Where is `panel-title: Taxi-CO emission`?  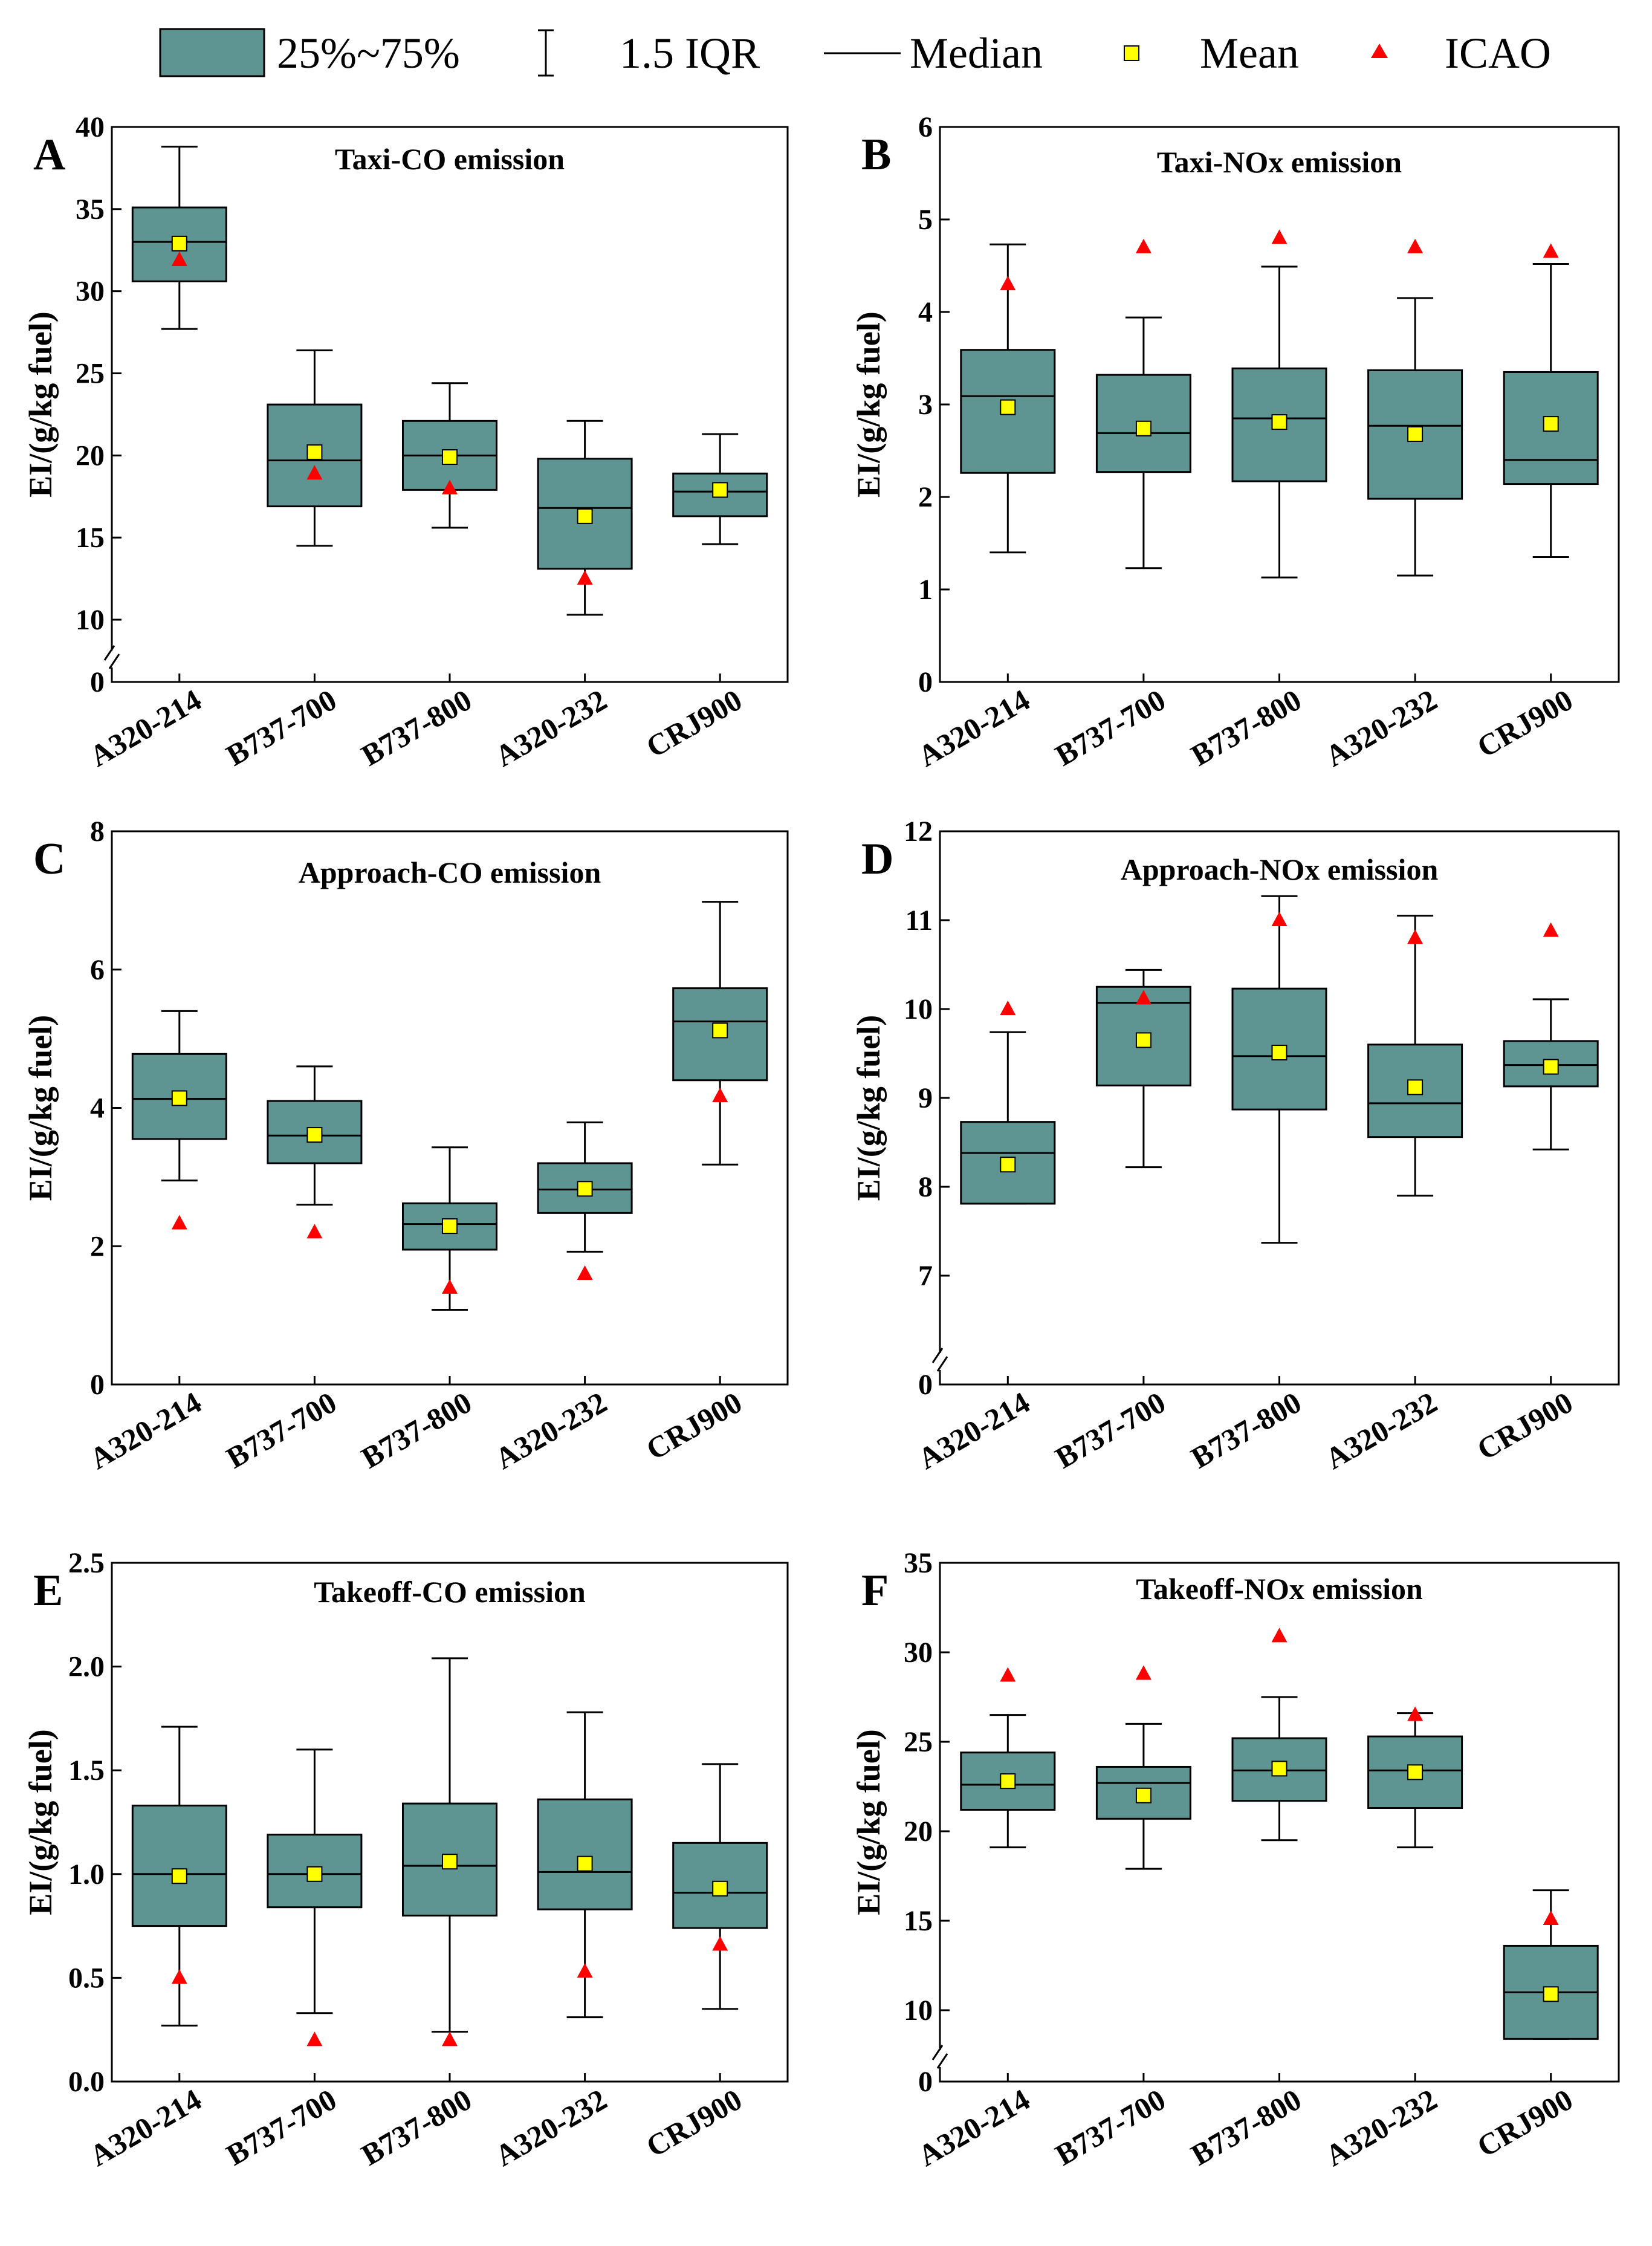 panel-title: Taxi-CO emission is located at coordinates (450, 159).